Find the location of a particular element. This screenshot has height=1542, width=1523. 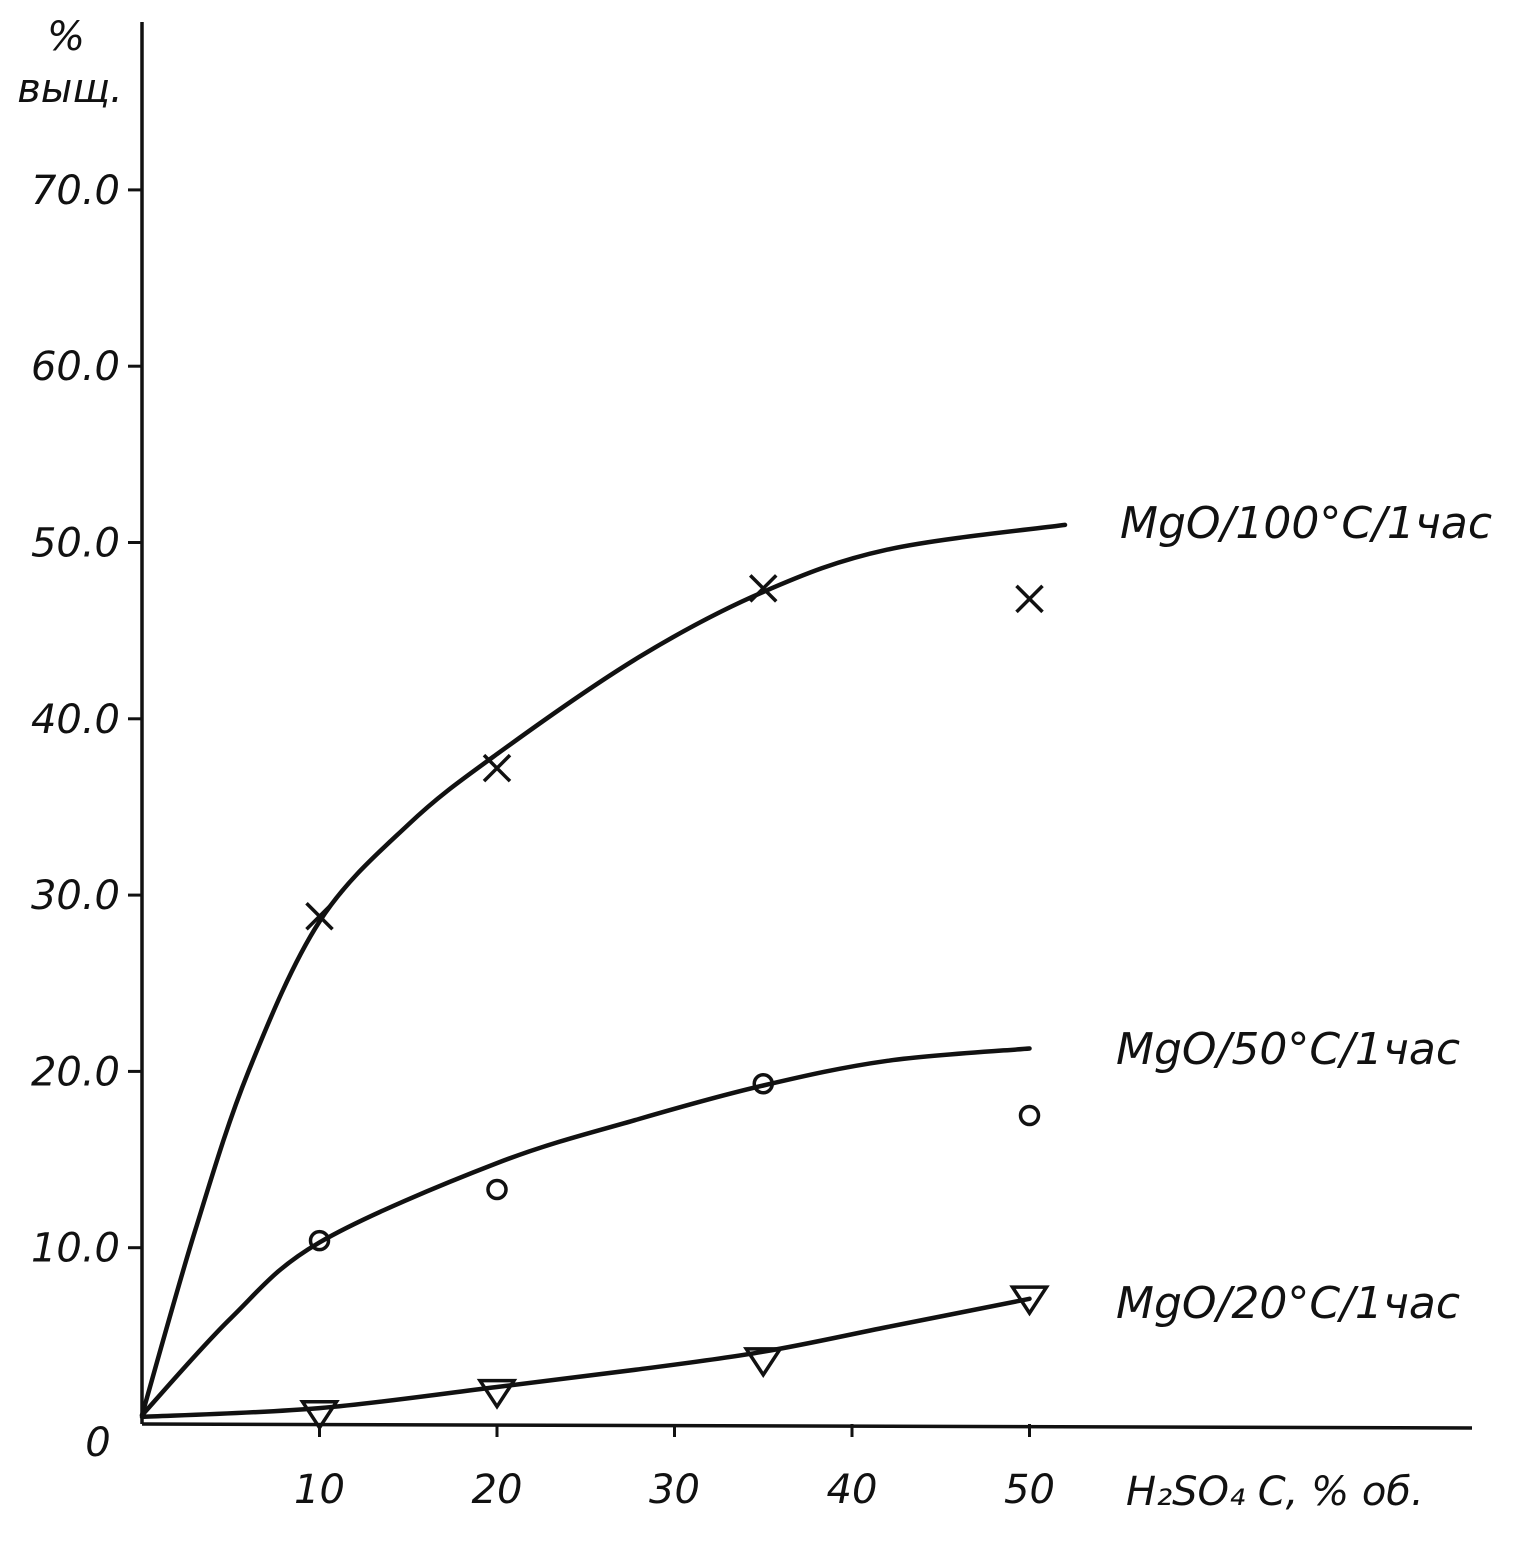

y-axis-title-line-1: % is located at coordinates (66, 37).